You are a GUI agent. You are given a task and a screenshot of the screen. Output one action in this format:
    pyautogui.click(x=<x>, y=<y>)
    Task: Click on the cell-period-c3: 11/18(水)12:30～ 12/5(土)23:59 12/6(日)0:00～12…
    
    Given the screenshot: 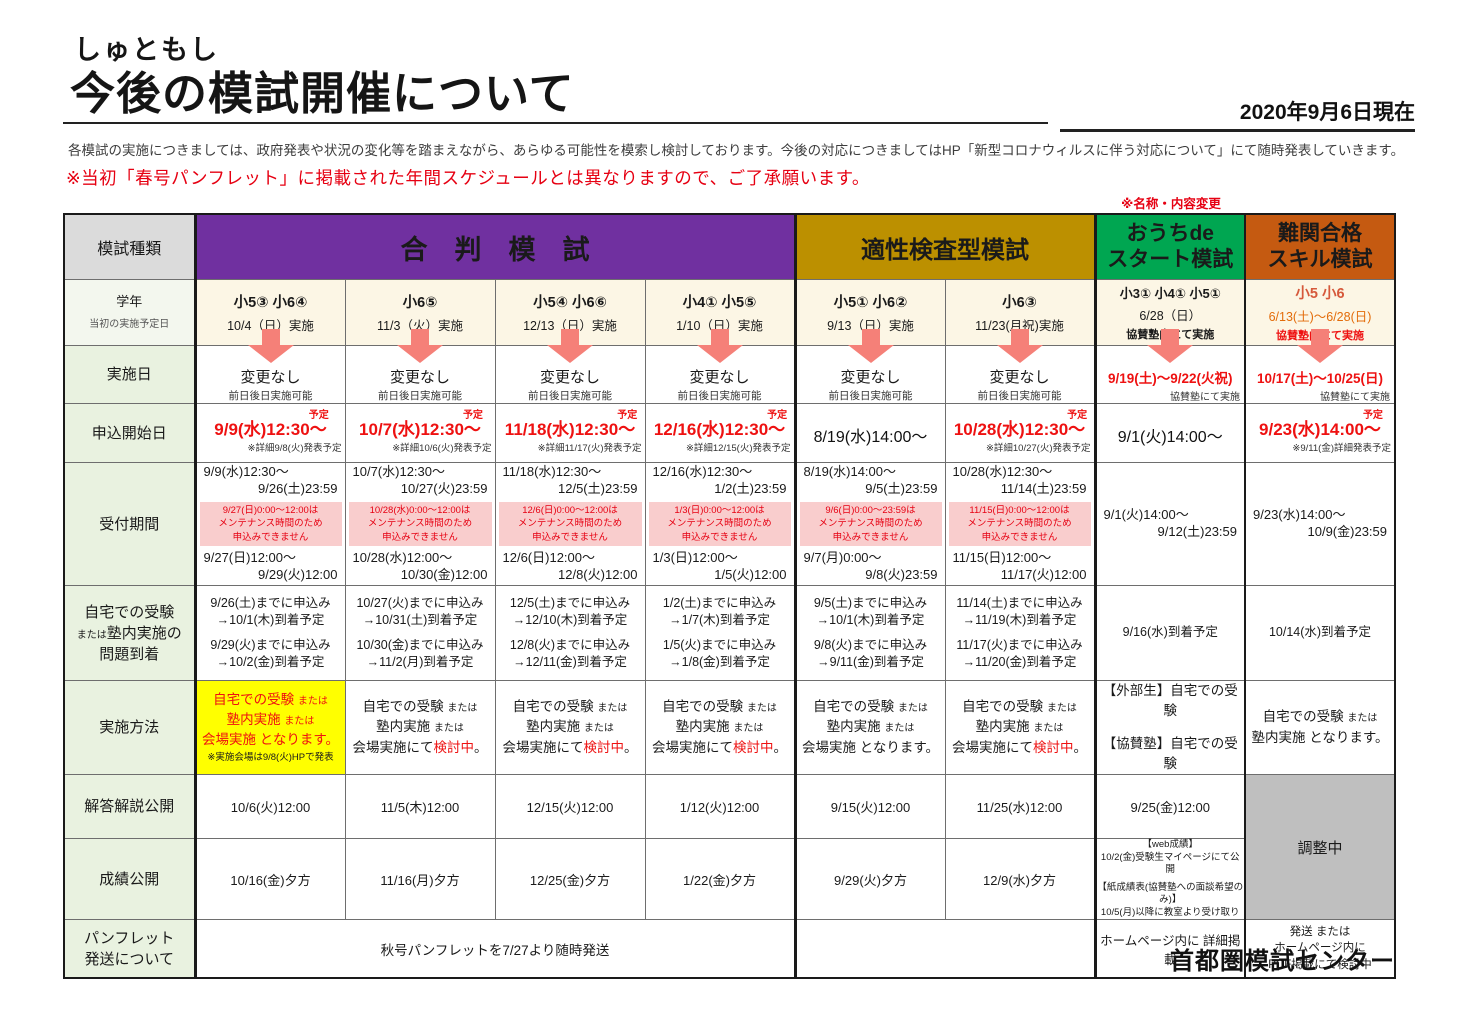 What is the action you would take?
    pyautogui.click(x=570, y=524)
    